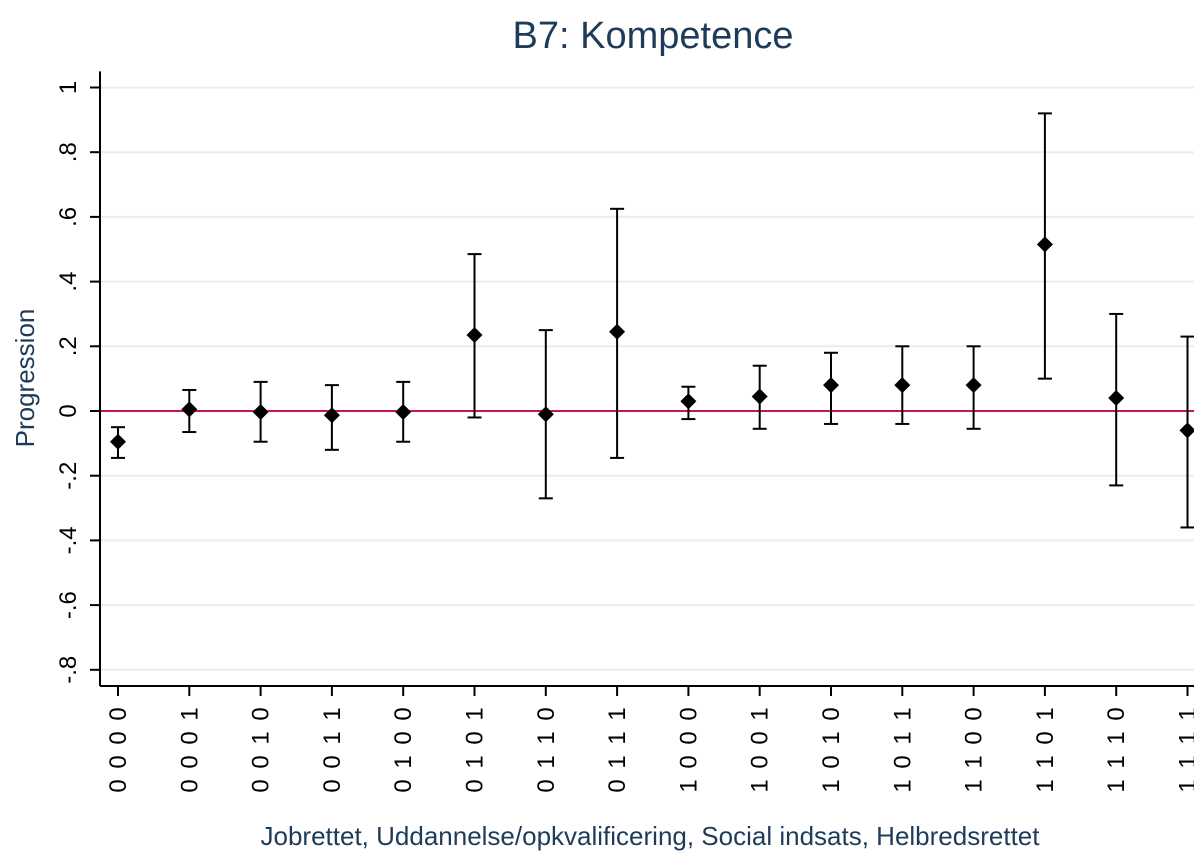  I want to click on x-tick-label: 1 0 1 1, so click(902, 748).